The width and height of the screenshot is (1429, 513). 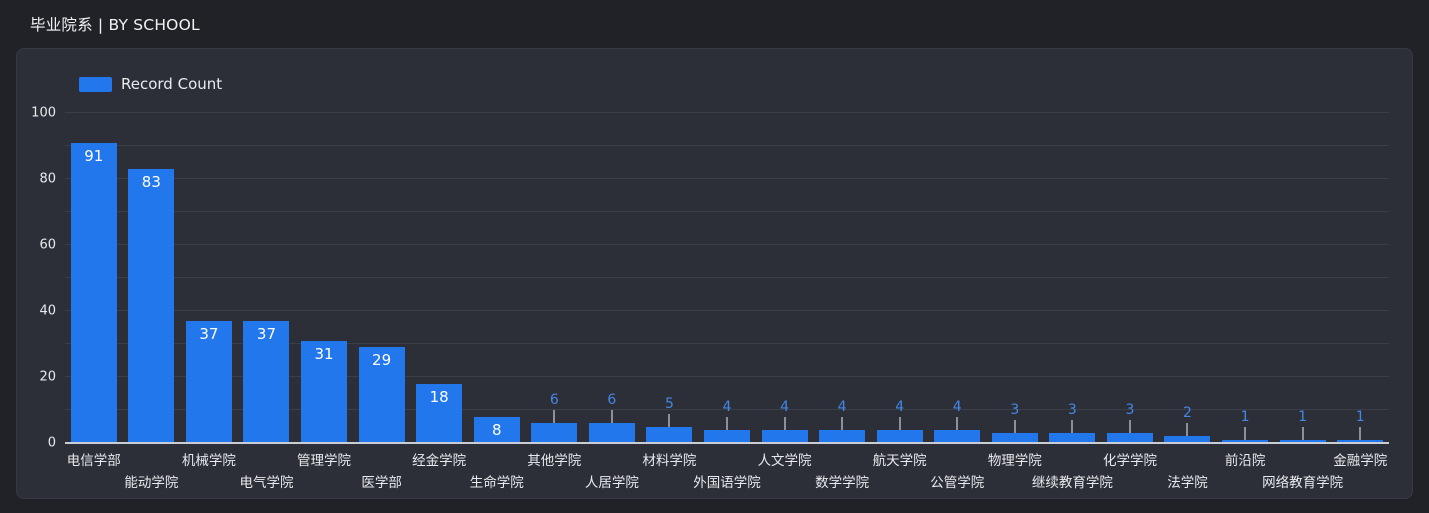 I want to click on bar-value-label: 8, so click(x=496, y=429).